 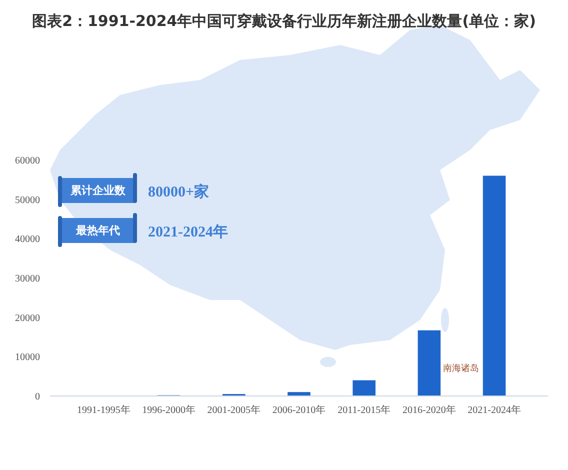 What do you see at coordinates (364, 410) in the screenshot?
I see `x-tick-label: 2011-2015年` at bounding box center [364, 410].